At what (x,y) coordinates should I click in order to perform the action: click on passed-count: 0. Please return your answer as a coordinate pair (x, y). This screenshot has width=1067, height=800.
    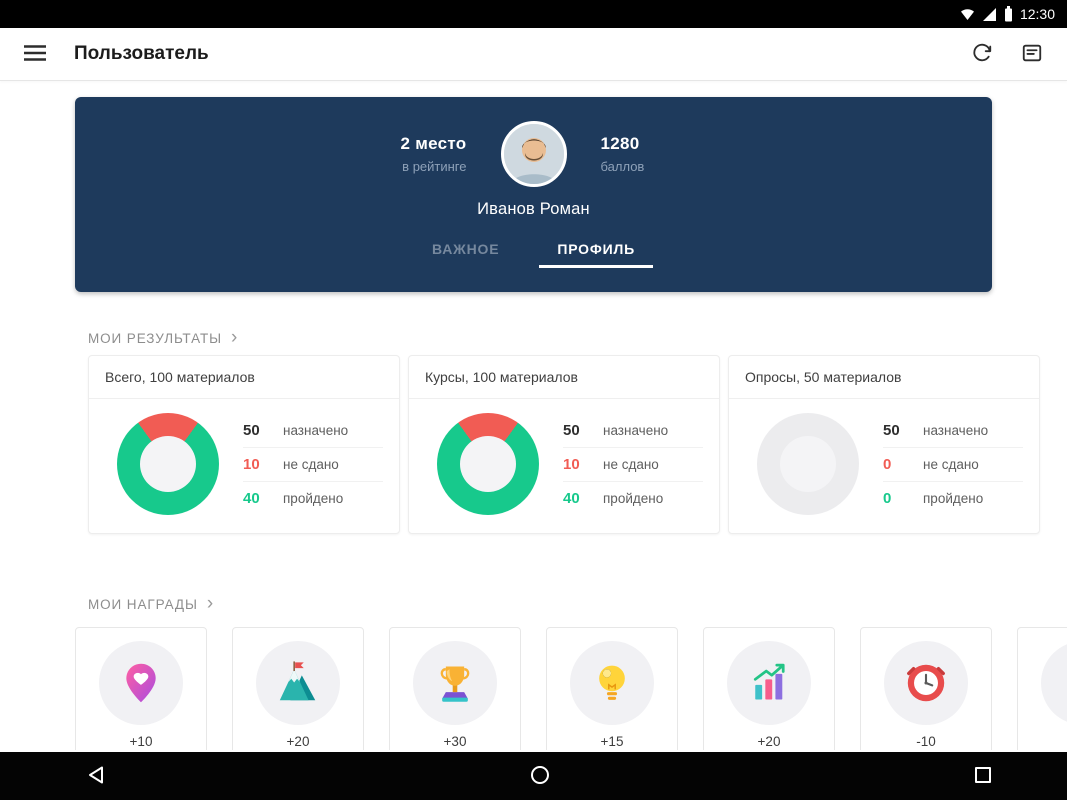
    Looking at the image, I should click on (887, 498).